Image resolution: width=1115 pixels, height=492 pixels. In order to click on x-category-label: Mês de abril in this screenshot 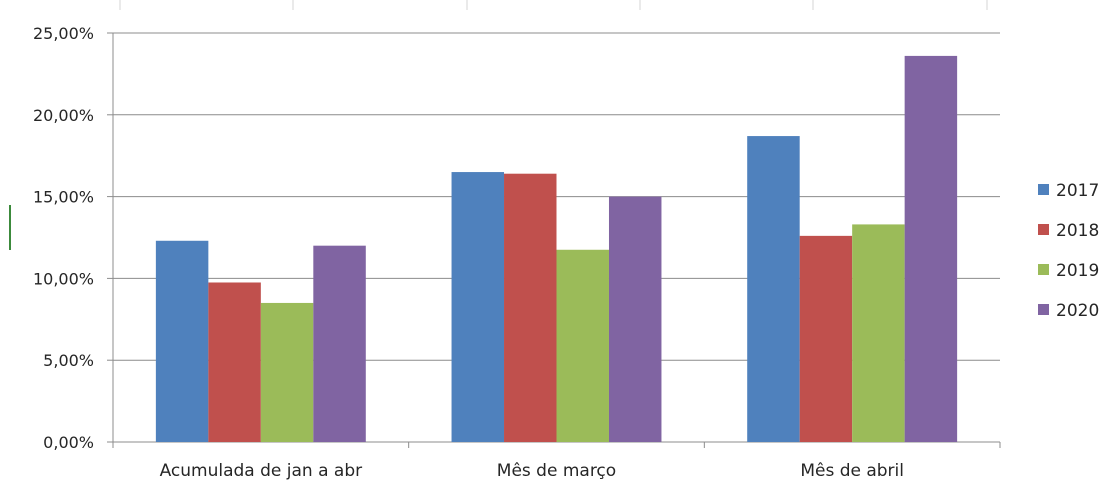, I will do `click(852, 471)`.